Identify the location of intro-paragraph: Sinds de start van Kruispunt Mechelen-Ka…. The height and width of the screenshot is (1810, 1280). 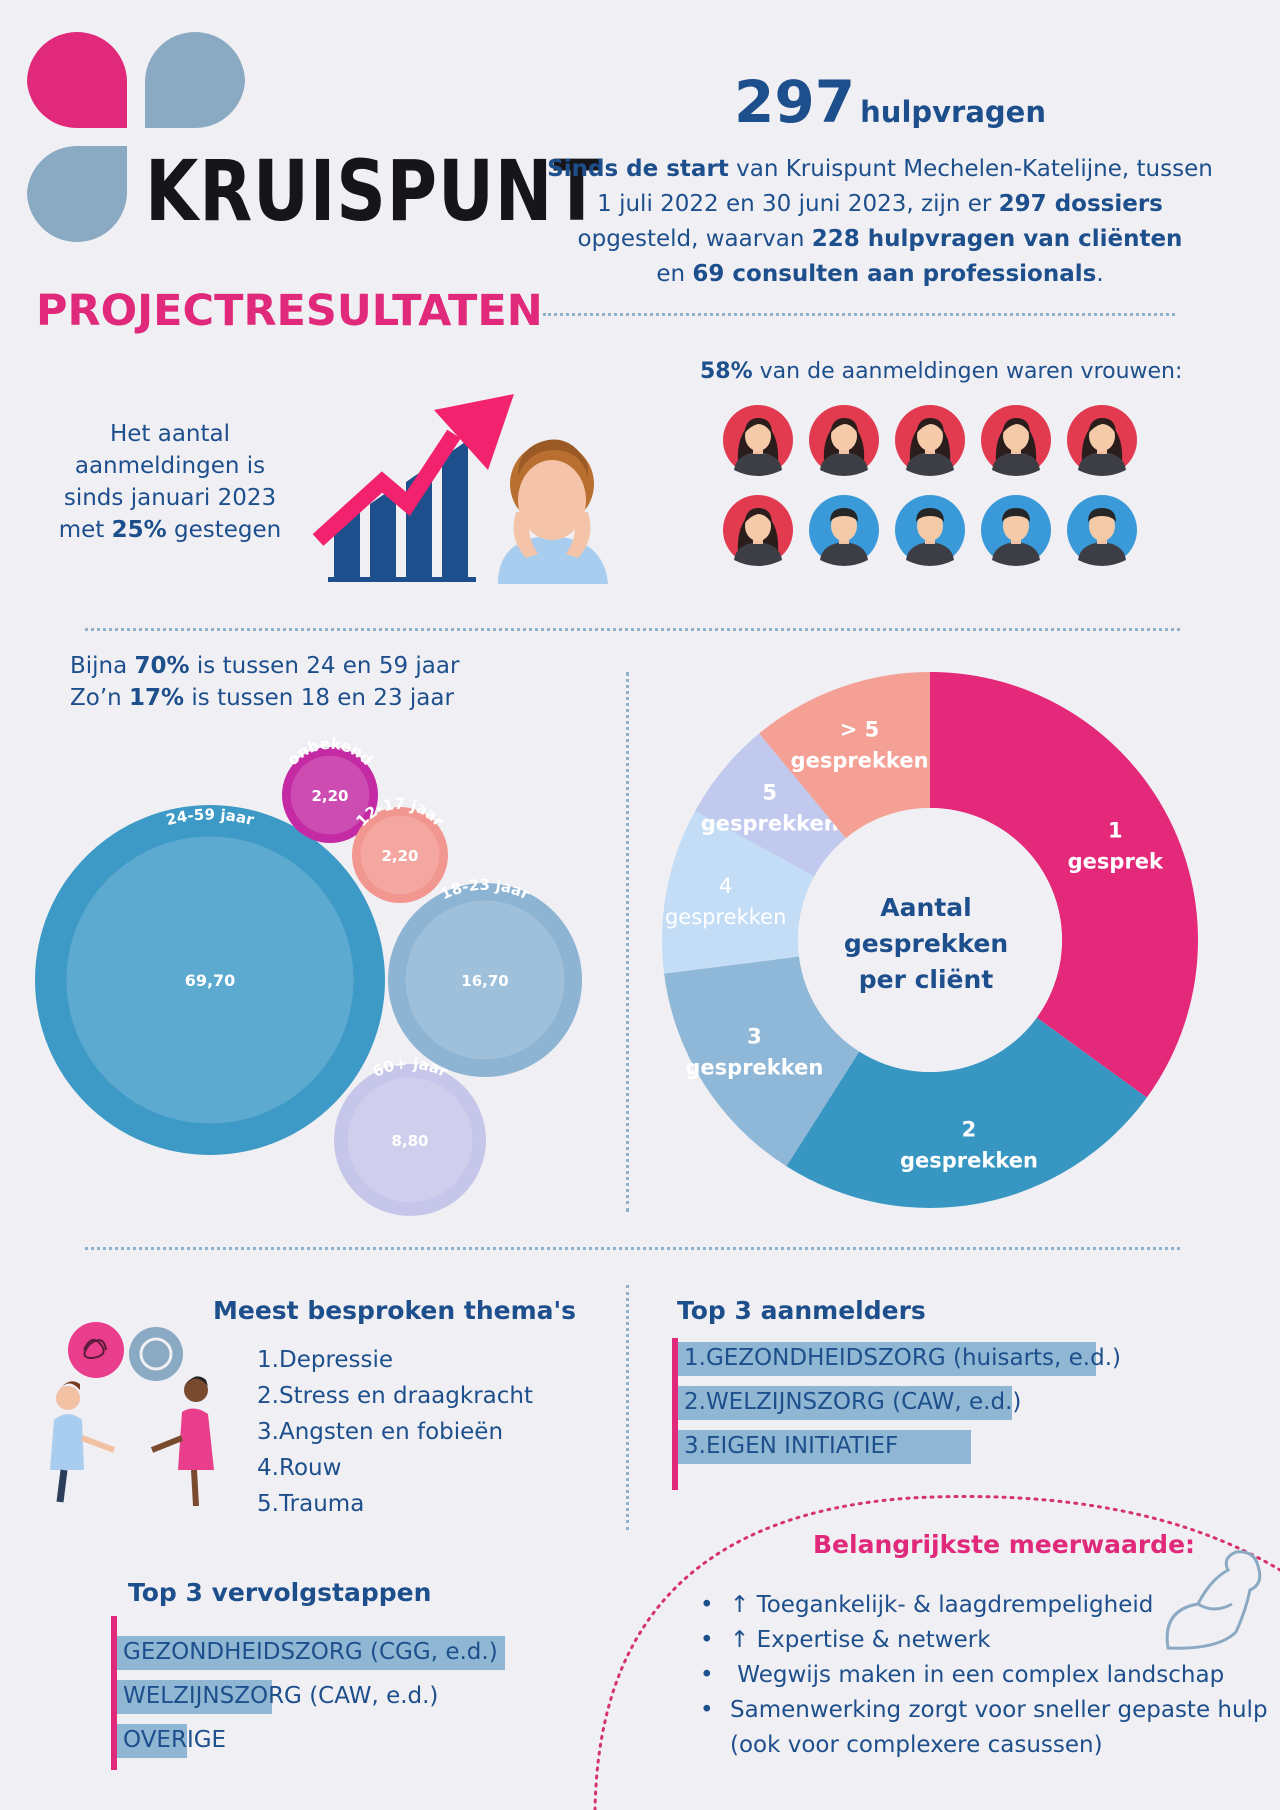
(880, 221).